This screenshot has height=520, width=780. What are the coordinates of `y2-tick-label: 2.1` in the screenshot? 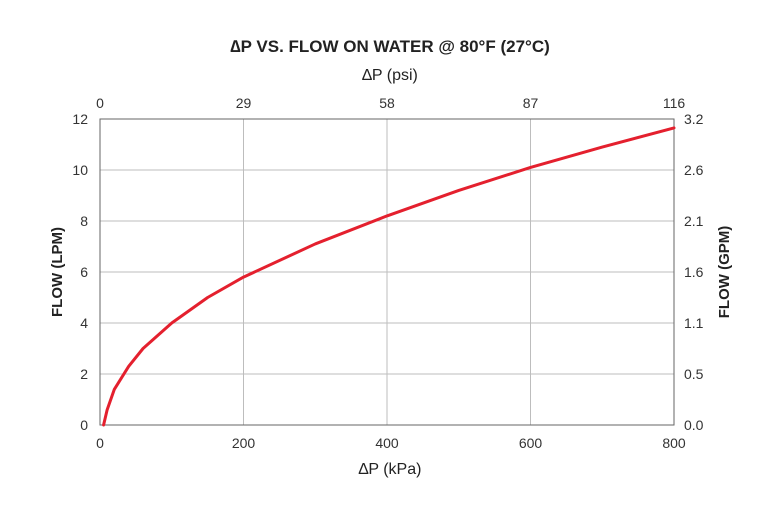 It's located at (694, 221).